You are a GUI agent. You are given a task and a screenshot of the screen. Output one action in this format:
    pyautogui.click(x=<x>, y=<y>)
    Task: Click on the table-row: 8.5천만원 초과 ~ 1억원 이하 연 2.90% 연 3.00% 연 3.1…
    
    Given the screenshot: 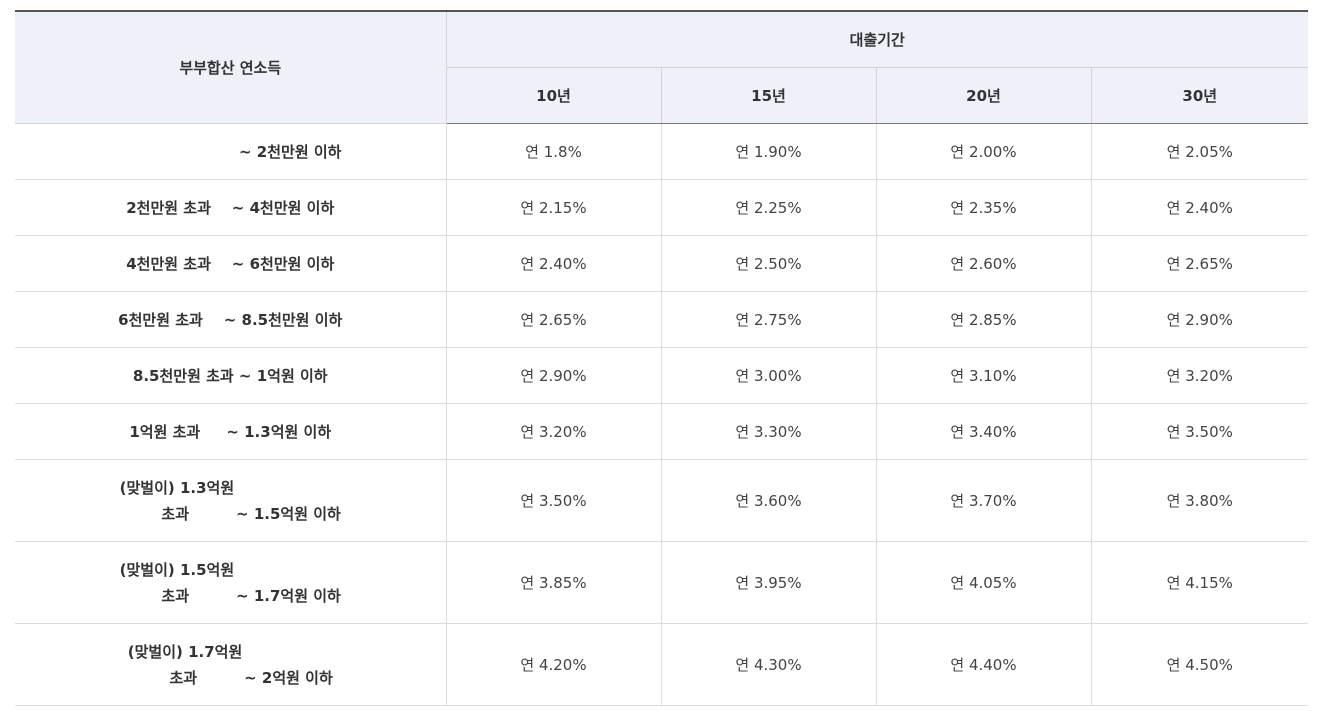 What is the action you would take?
    pyautogui.click(x=662, y=375)
    